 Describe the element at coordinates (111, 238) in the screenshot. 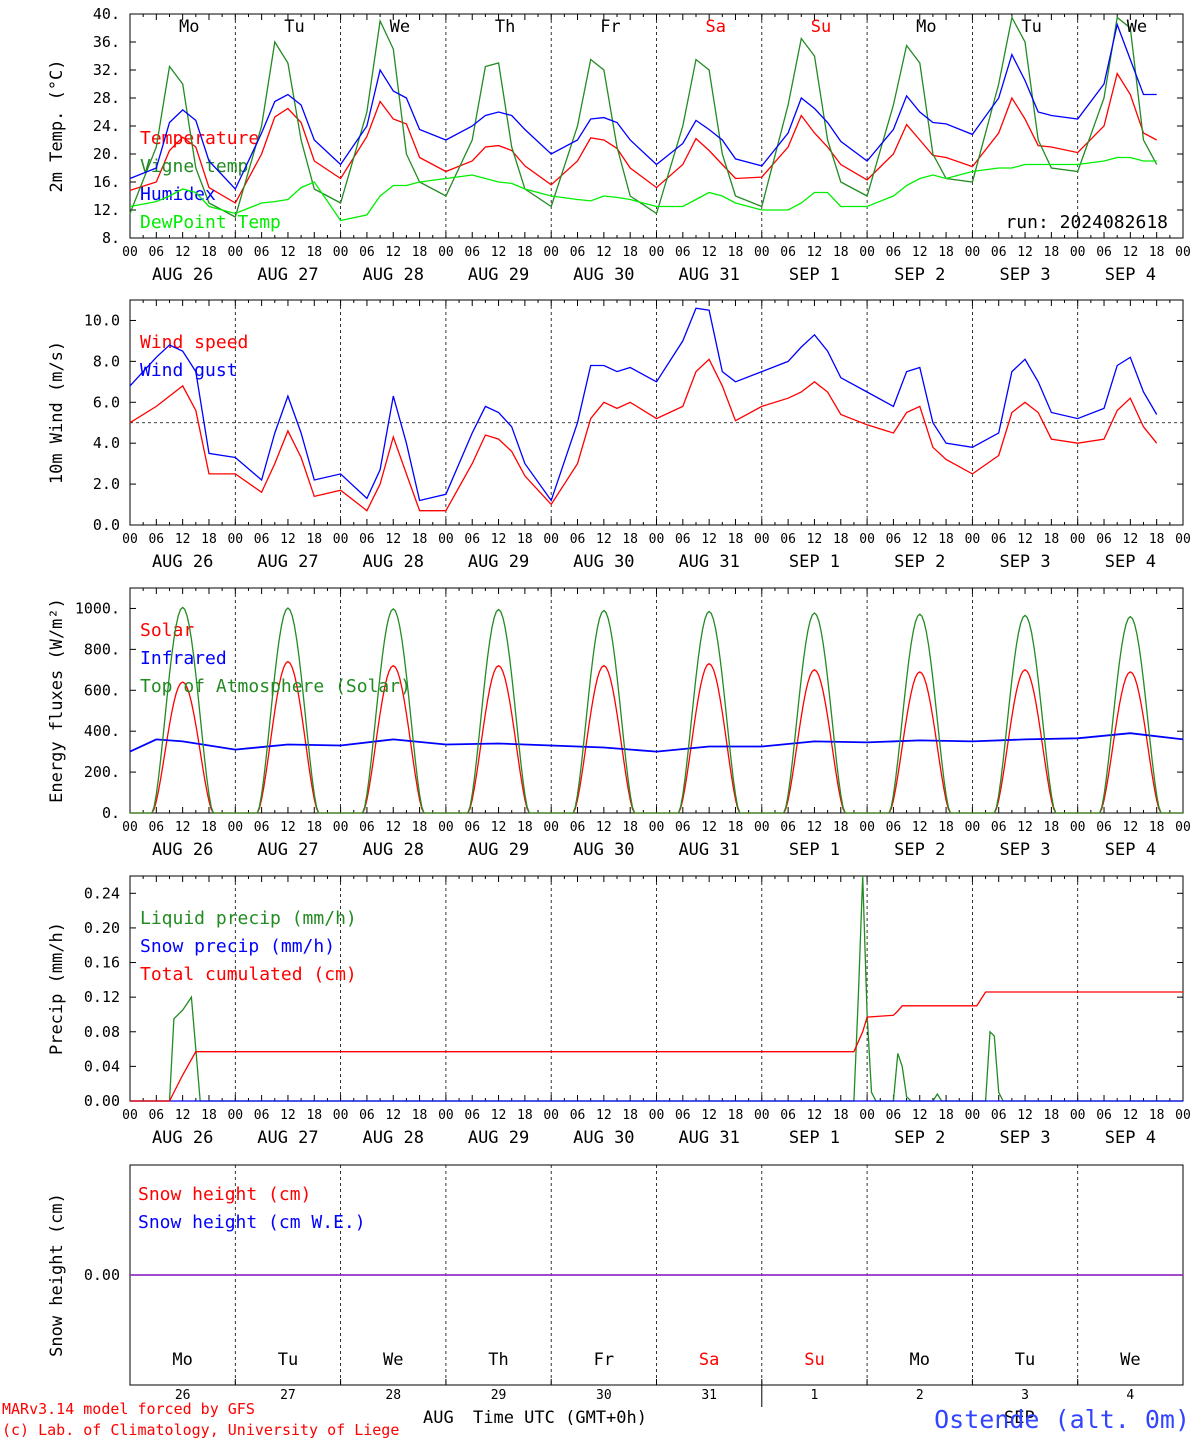

I see `temperature-y-tick-label: 8.` at that location.